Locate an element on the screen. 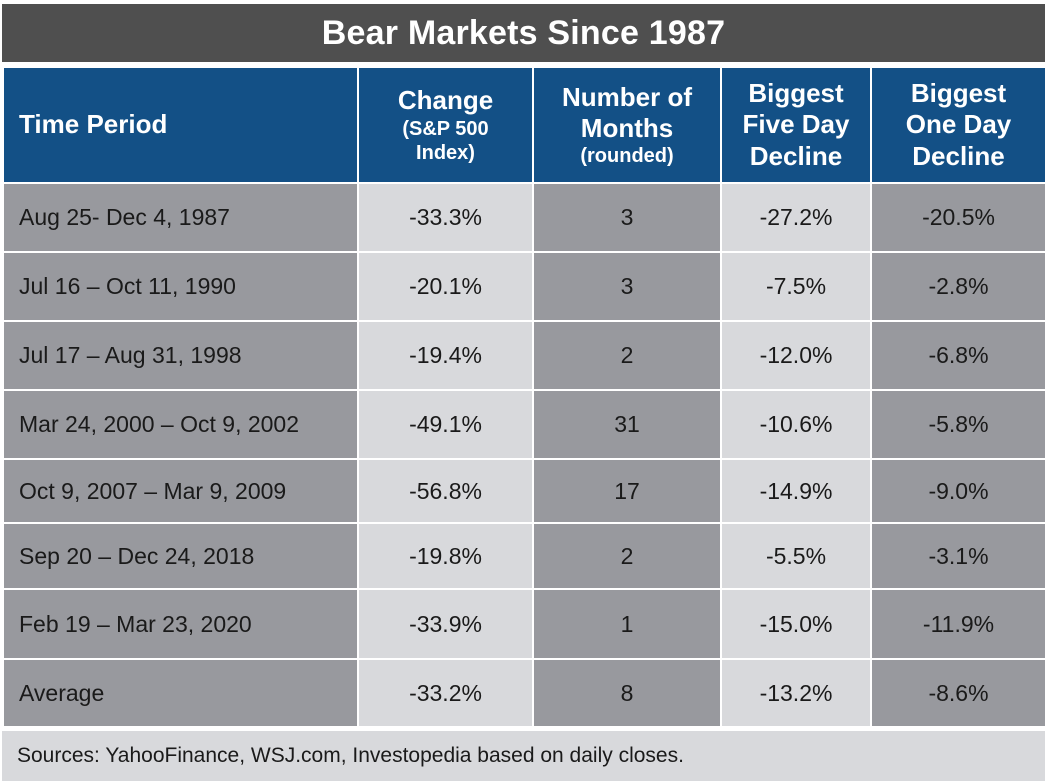 This screenshot has height=784, width=1049. cell-change: -19.4% is located at coordinates (445, 355).